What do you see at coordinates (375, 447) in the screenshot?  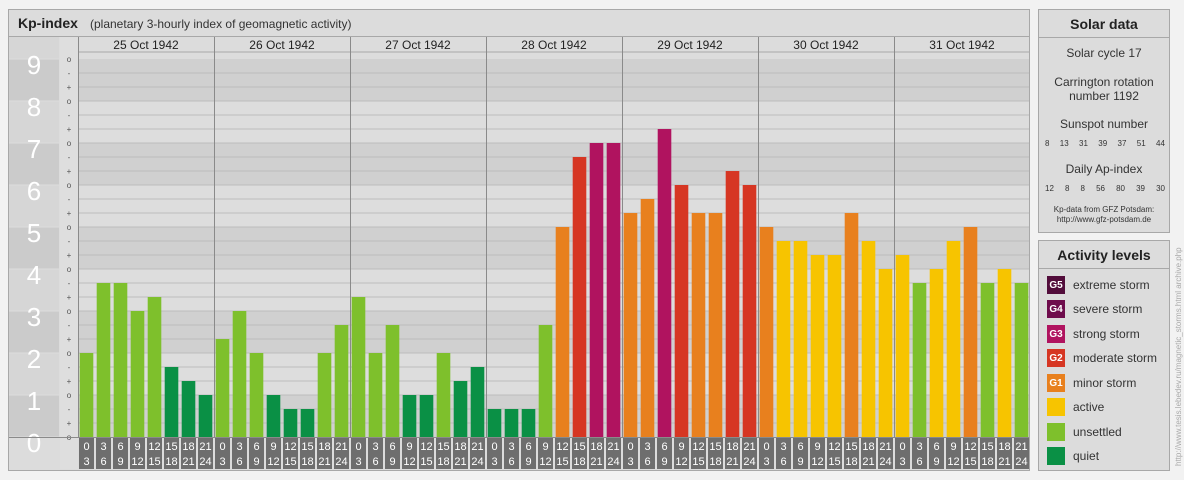 I see `hour-start-label: 3` at bounding box center [375, 447].